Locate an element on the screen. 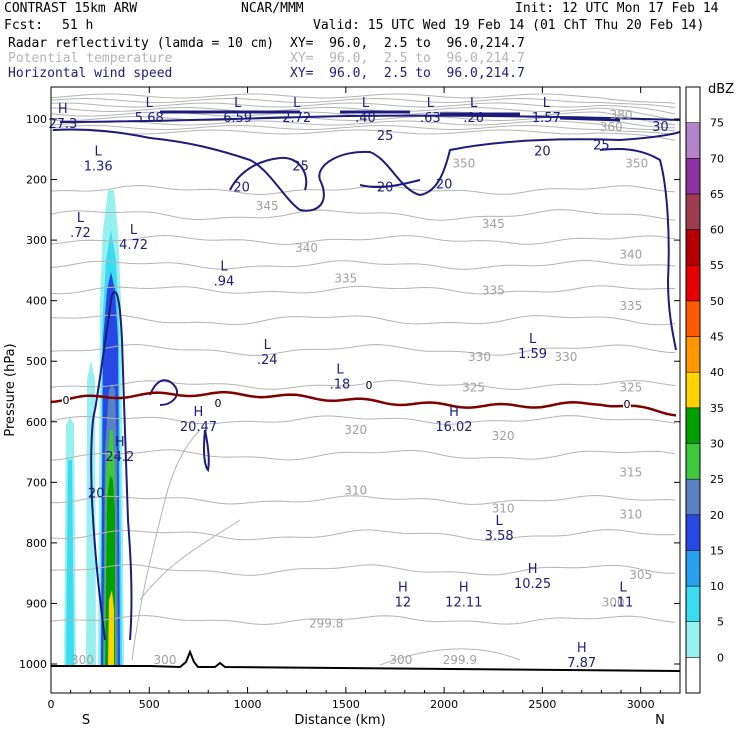  x-tick-label: 3000 is located at coordinates (641, 704).